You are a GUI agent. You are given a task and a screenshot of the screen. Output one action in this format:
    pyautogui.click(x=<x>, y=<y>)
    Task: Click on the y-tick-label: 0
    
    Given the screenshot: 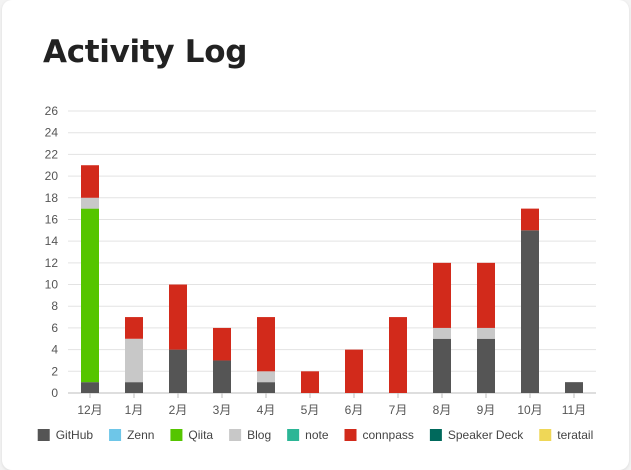 What is the action you would take?
    pyautogui.click(x=54, y=393)
    